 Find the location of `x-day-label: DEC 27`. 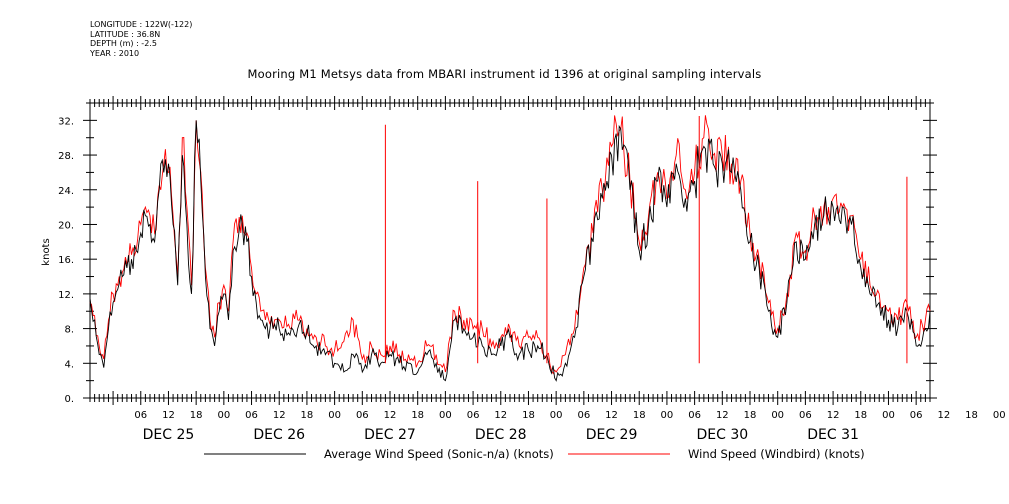

x-day-label: DEC 27 is located at coordinates (390, 435).